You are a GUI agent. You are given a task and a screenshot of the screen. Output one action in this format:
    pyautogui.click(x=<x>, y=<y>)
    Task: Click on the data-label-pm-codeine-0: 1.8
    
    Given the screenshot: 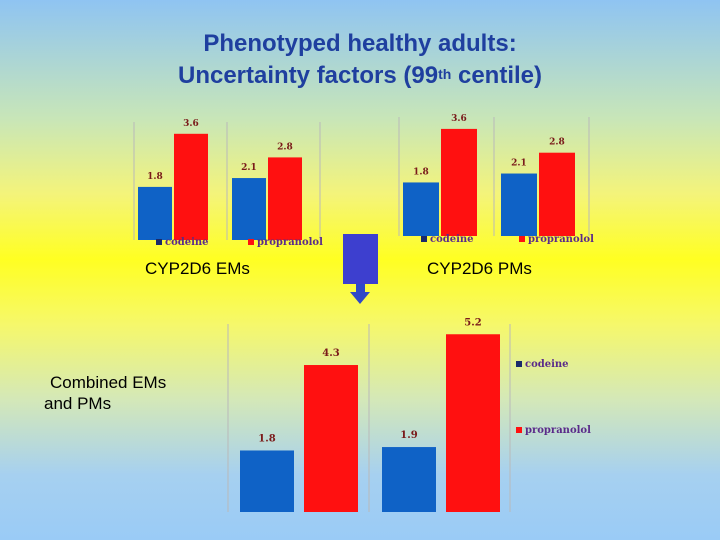 What is the action you would take?
    pyautogui.click(x=421, y=172)
    